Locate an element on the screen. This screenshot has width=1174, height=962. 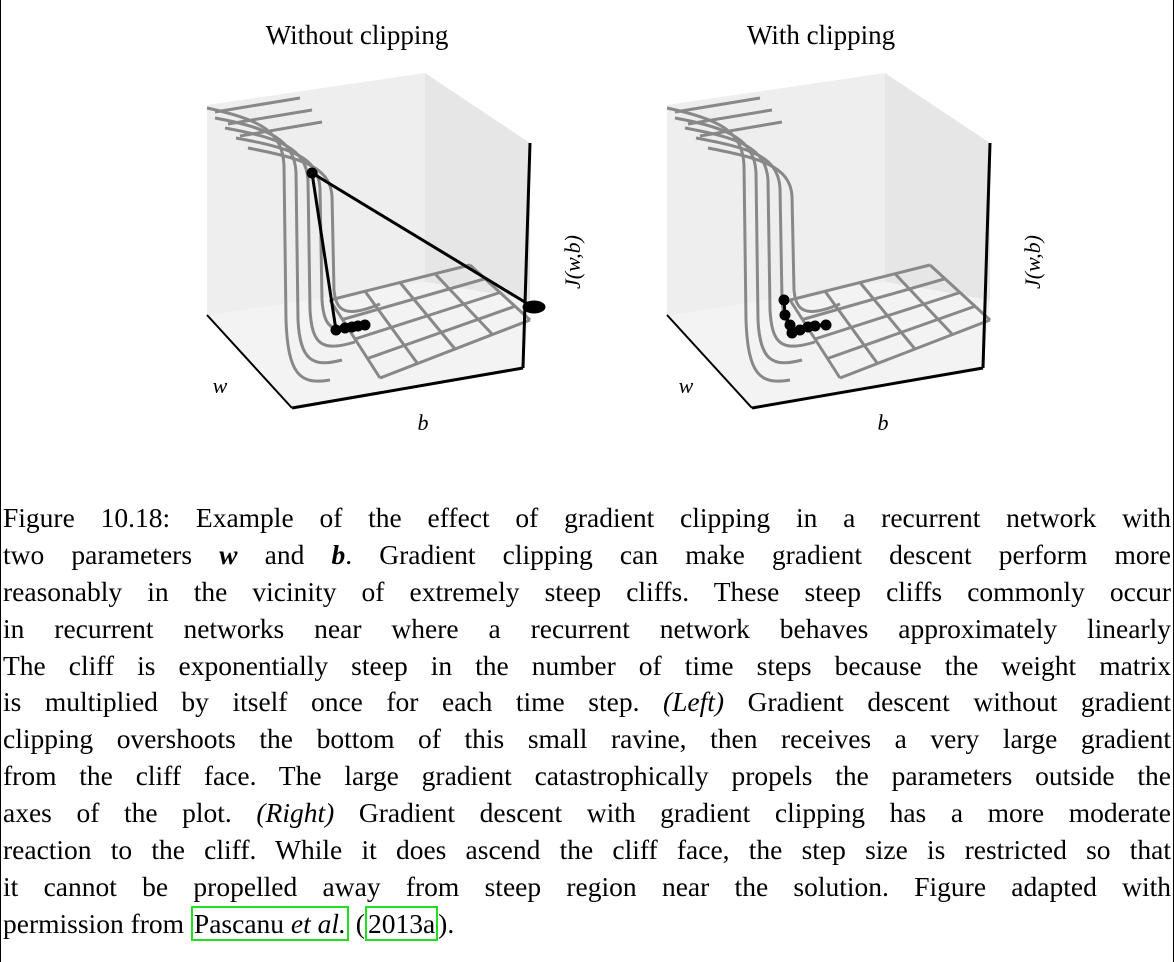
math-symbol: w is located at coordinates (228, 554).